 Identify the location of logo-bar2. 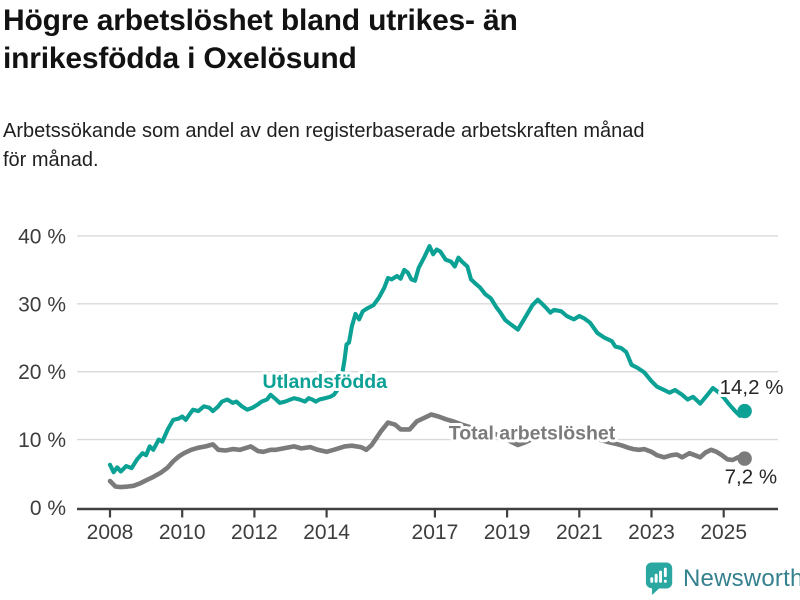
(656, 578).